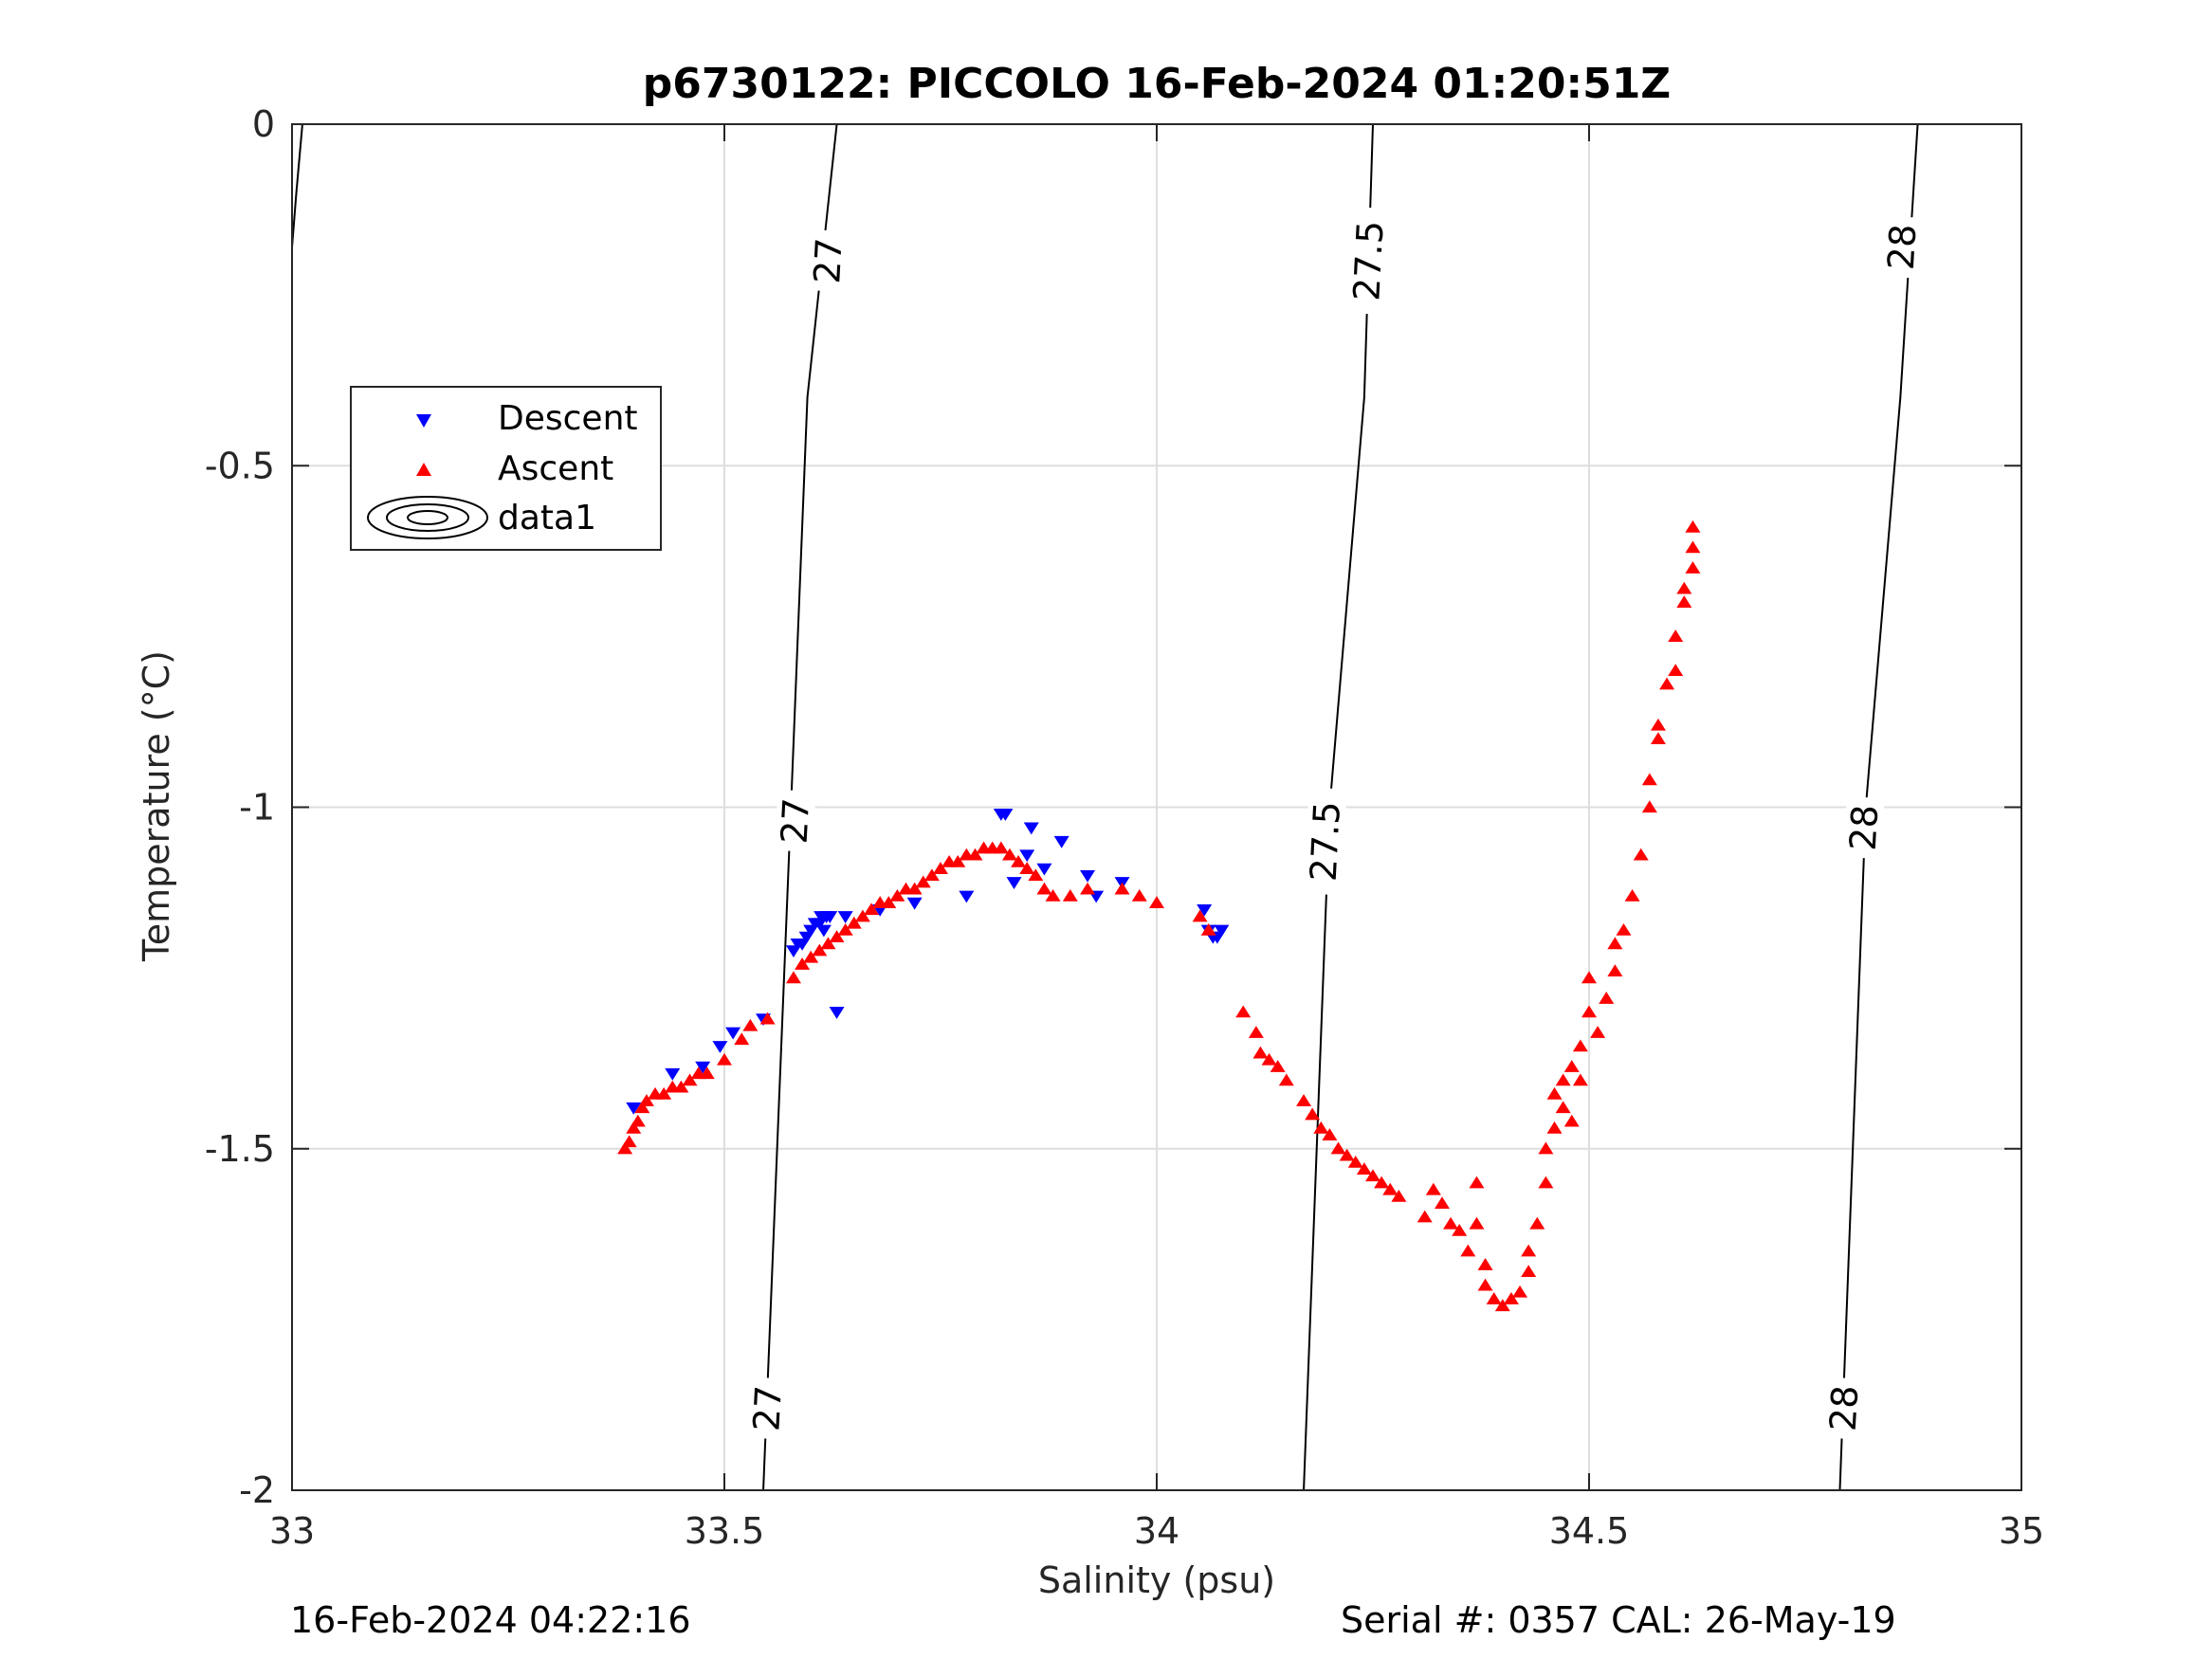  I want to click on legend-ascent-label: Ascent, so click(555, 468).